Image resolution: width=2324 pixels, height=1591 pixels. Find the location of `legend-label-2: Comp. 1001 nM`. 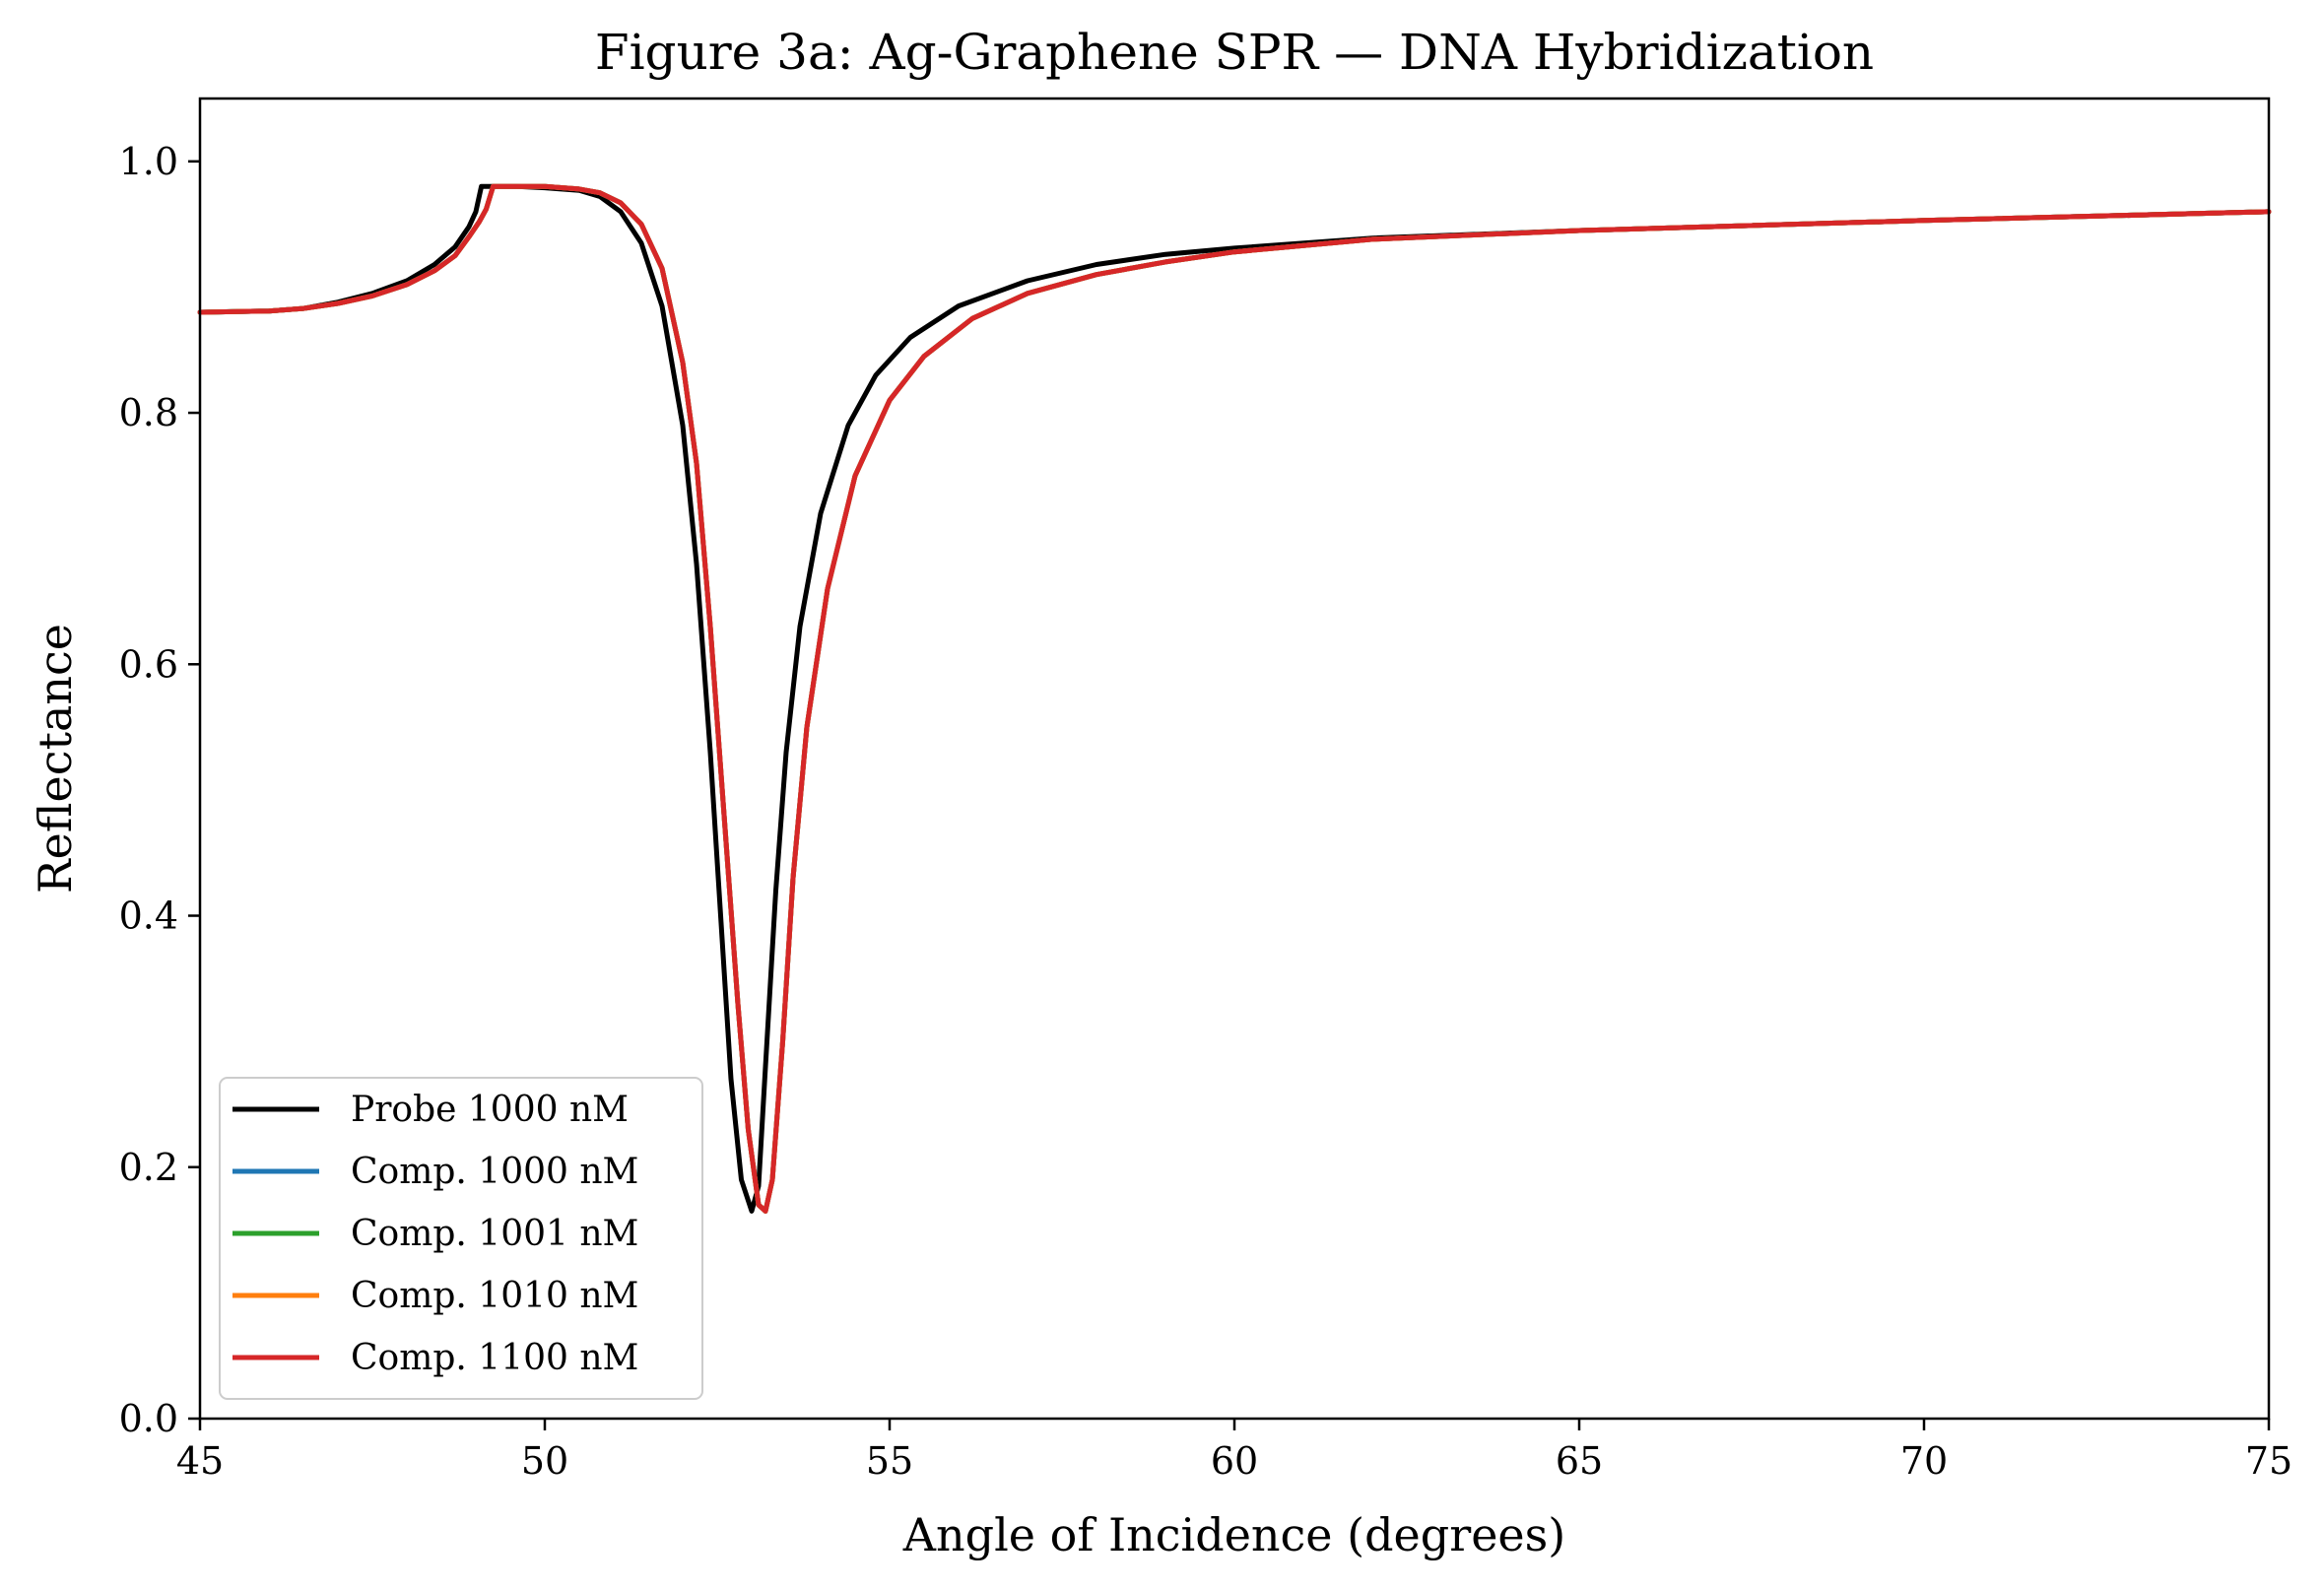

legend-label-2: Comp. 1001 nM is located at coordinates (494, 1234).